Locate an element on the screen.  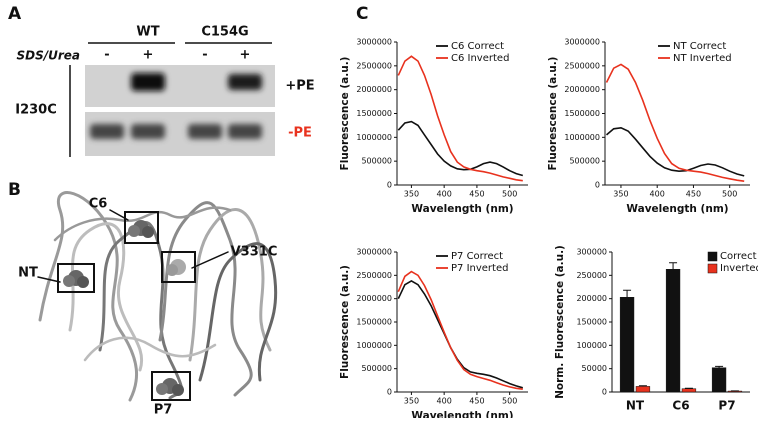
panel-label: B is located at coordinates (14, 190).